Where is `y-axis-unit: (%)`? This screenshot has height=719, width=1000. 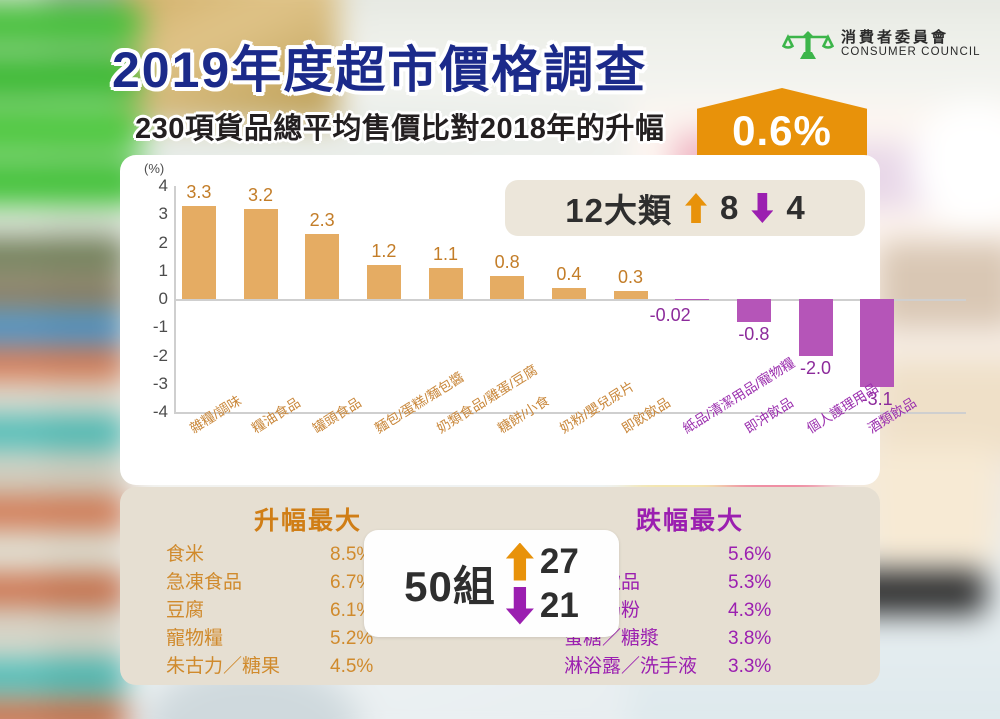 y-axis-unit: (%) is located at coordinates (154, 168).